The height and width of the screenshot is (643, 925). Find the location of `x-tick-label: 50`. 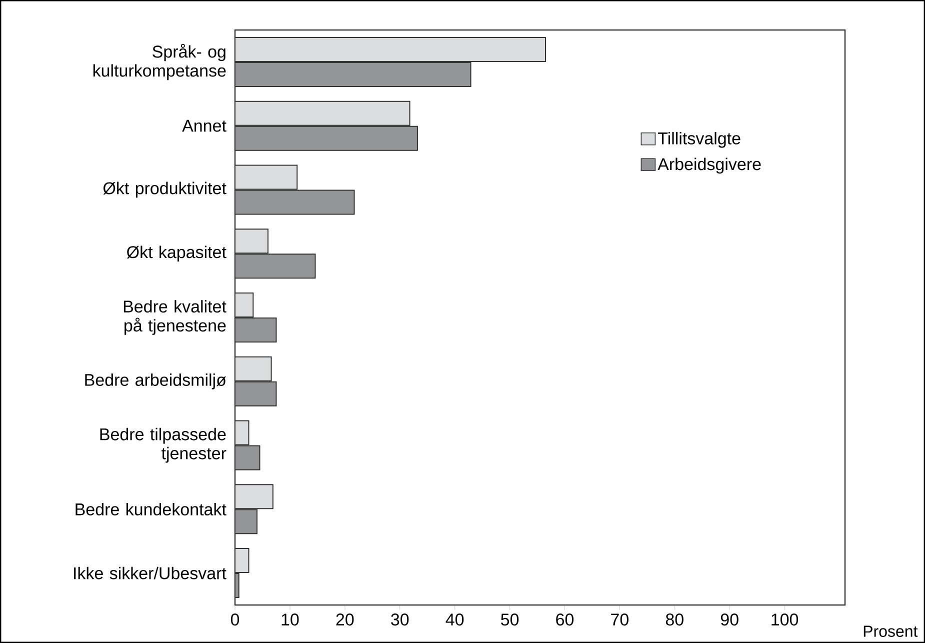

x-tick-label: 50 is located at coordinates (510, 620).